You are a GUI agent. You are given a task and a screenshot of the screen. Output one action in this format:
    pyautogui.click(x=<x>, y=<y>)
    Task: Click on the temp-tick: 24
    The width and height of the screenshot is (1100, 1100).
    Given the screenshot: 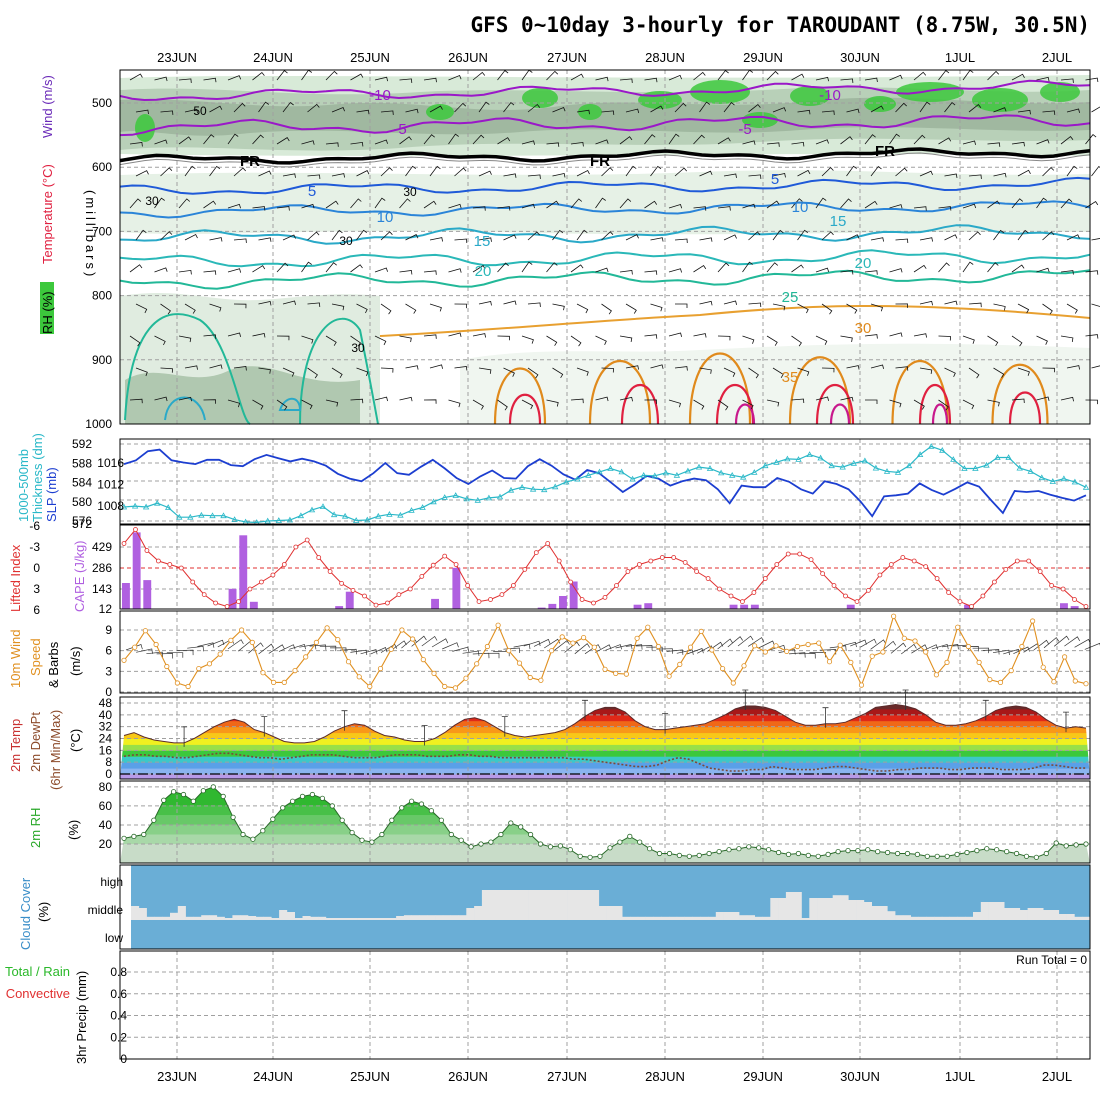 What is the action you would take?
    pyautogui.click(x=106, y=739)
    